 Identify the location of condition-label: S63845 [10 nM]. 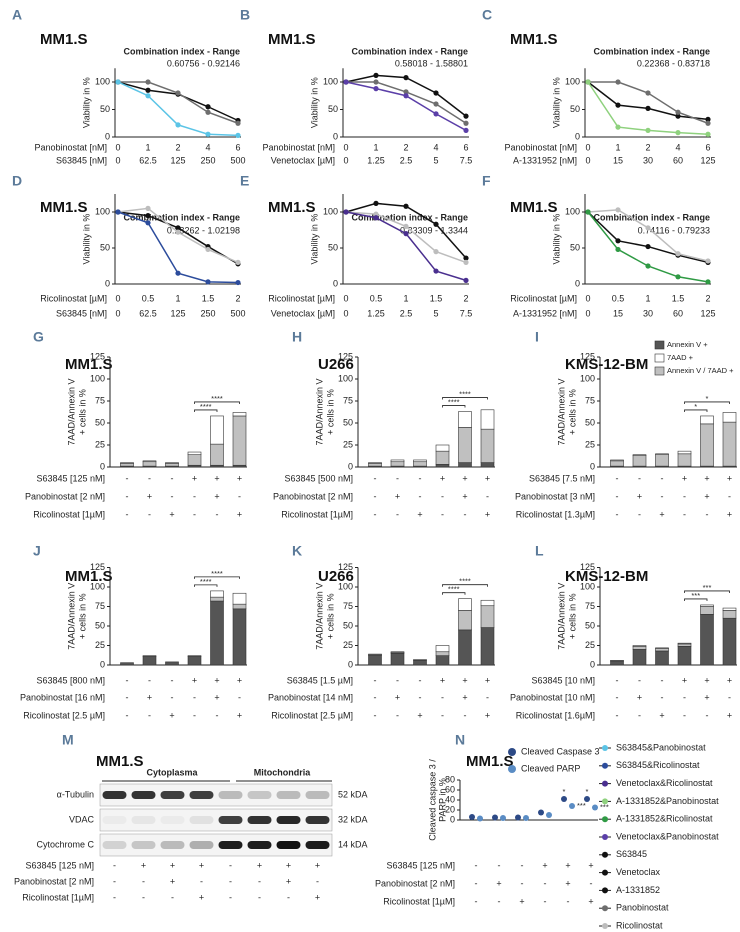
(563, 680).